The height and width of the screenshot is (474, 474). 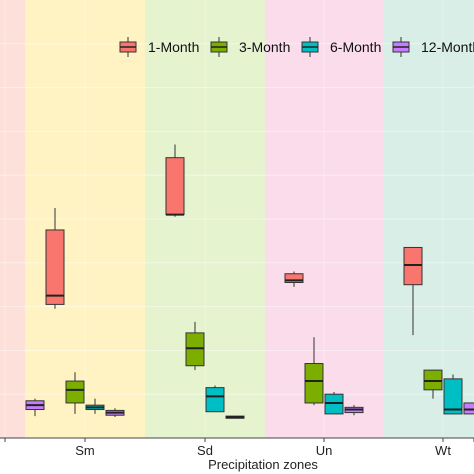 I want to click on legend-item-1-month: 1-Month, so click(x=159, y=47).